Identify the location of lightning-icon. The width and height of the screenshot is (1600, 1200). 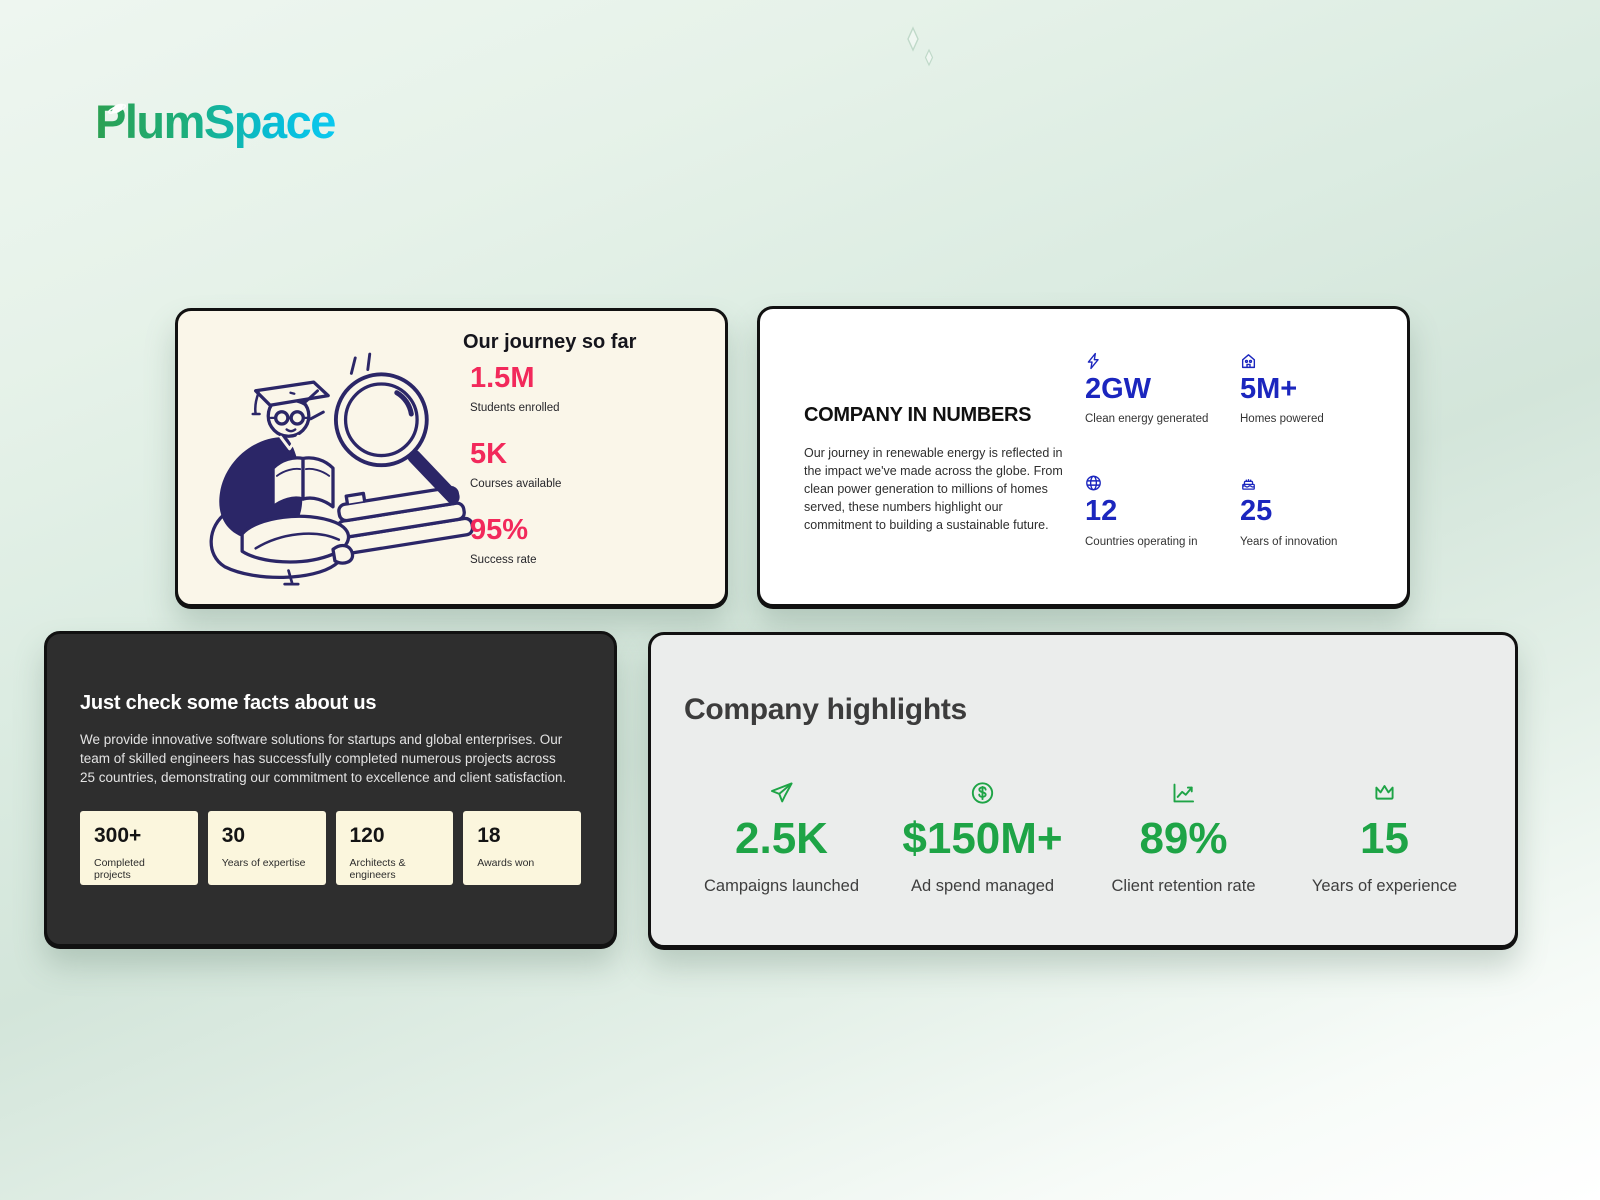
(1093, 361).